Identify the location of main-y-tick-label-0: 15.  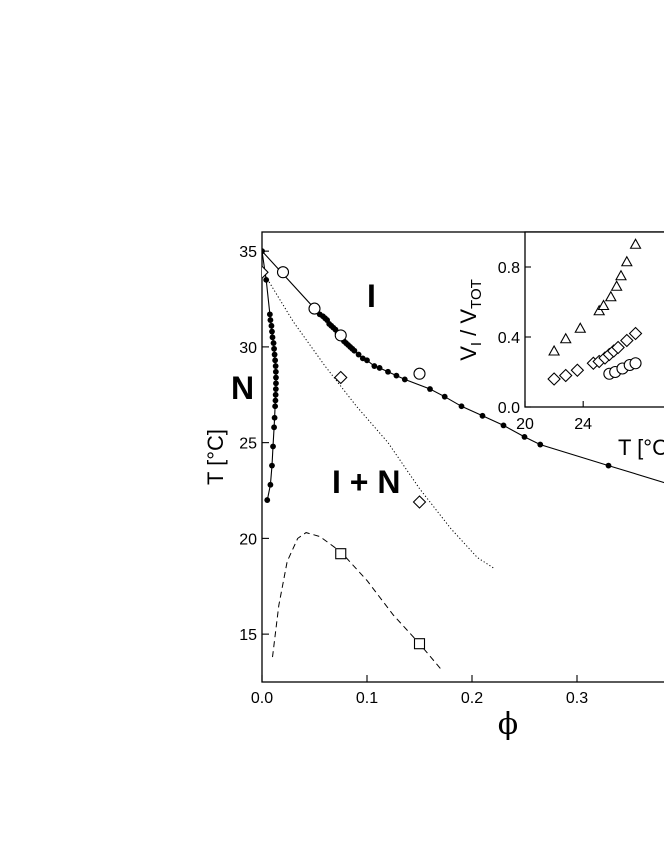
(248, 635).